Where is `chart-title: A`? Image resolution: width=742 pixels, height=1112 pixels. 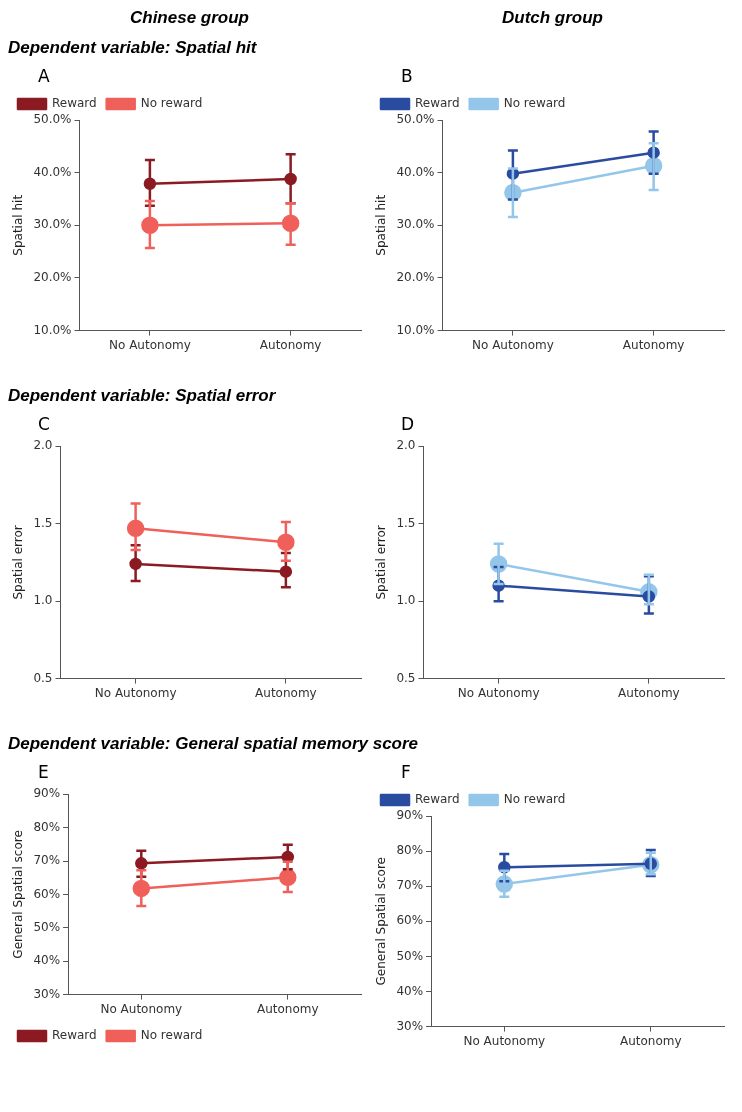 chart-title: A is located at coordinates (44, 77).